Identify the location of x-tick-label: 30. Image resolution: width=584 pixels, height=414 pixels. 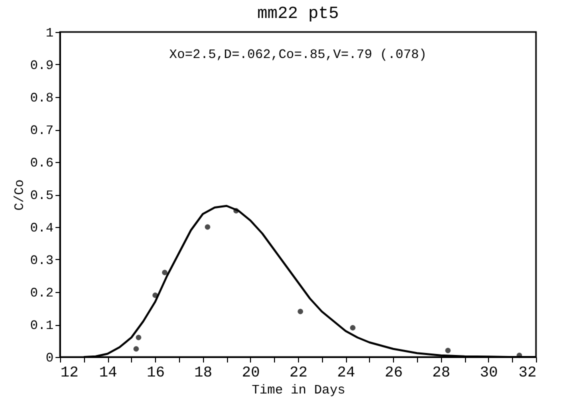
(489, 373).